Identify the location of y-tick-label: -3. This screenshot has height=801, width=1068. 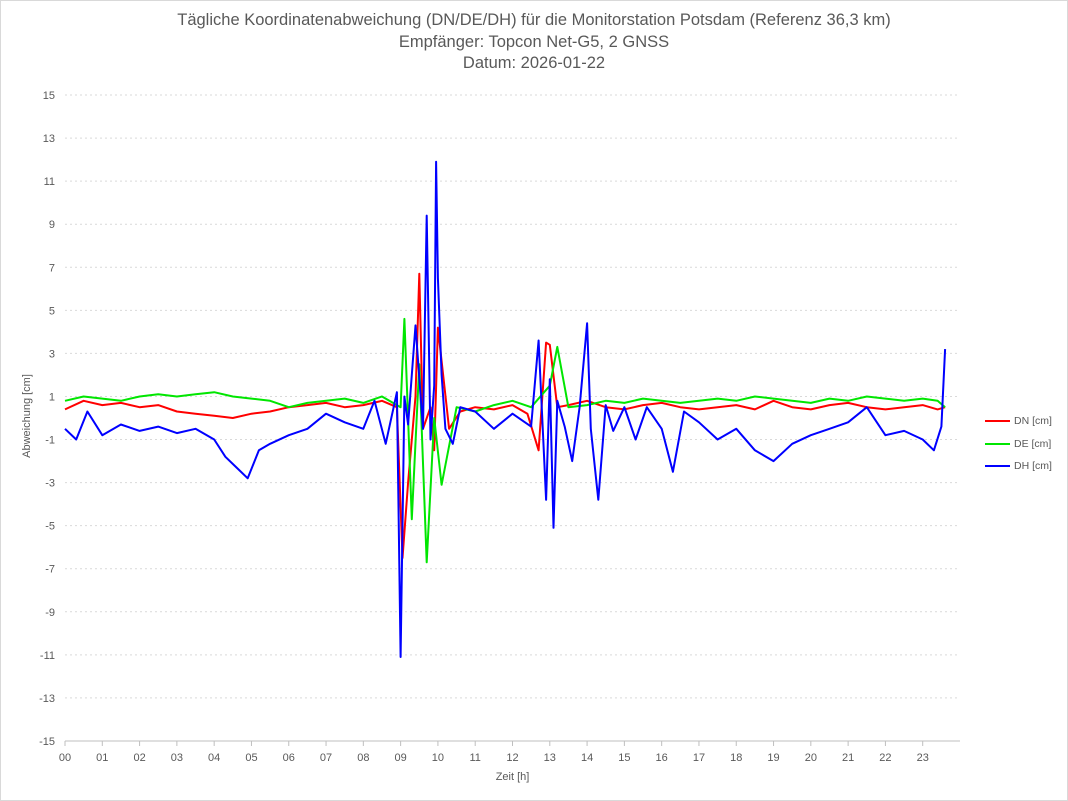
(50, 484).